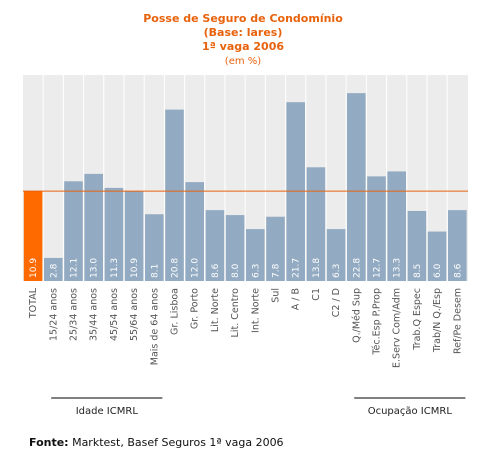 Image resolution: width=486 pixels, height=462 pixels. Describe the element at coordinates (53, 314) in the screenshot. I see `category-label-1: 15/24 anos` at that location.